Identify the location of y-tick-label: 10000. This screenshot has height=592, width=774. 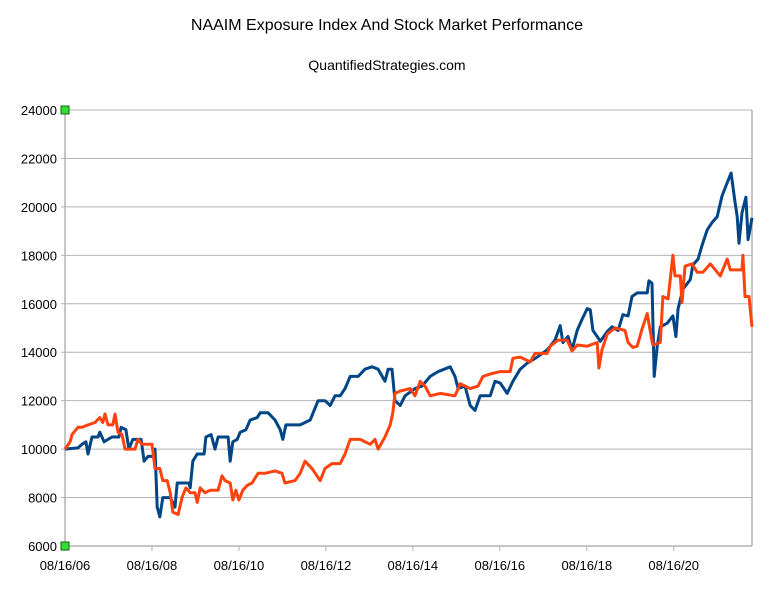
(39, 449).